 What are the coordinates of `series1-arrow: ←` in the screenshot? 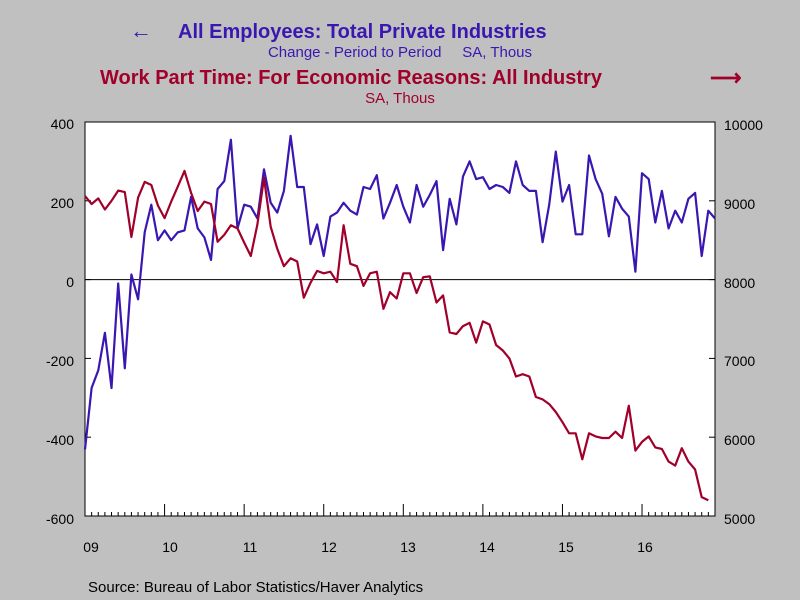 It's located at (141, 30).